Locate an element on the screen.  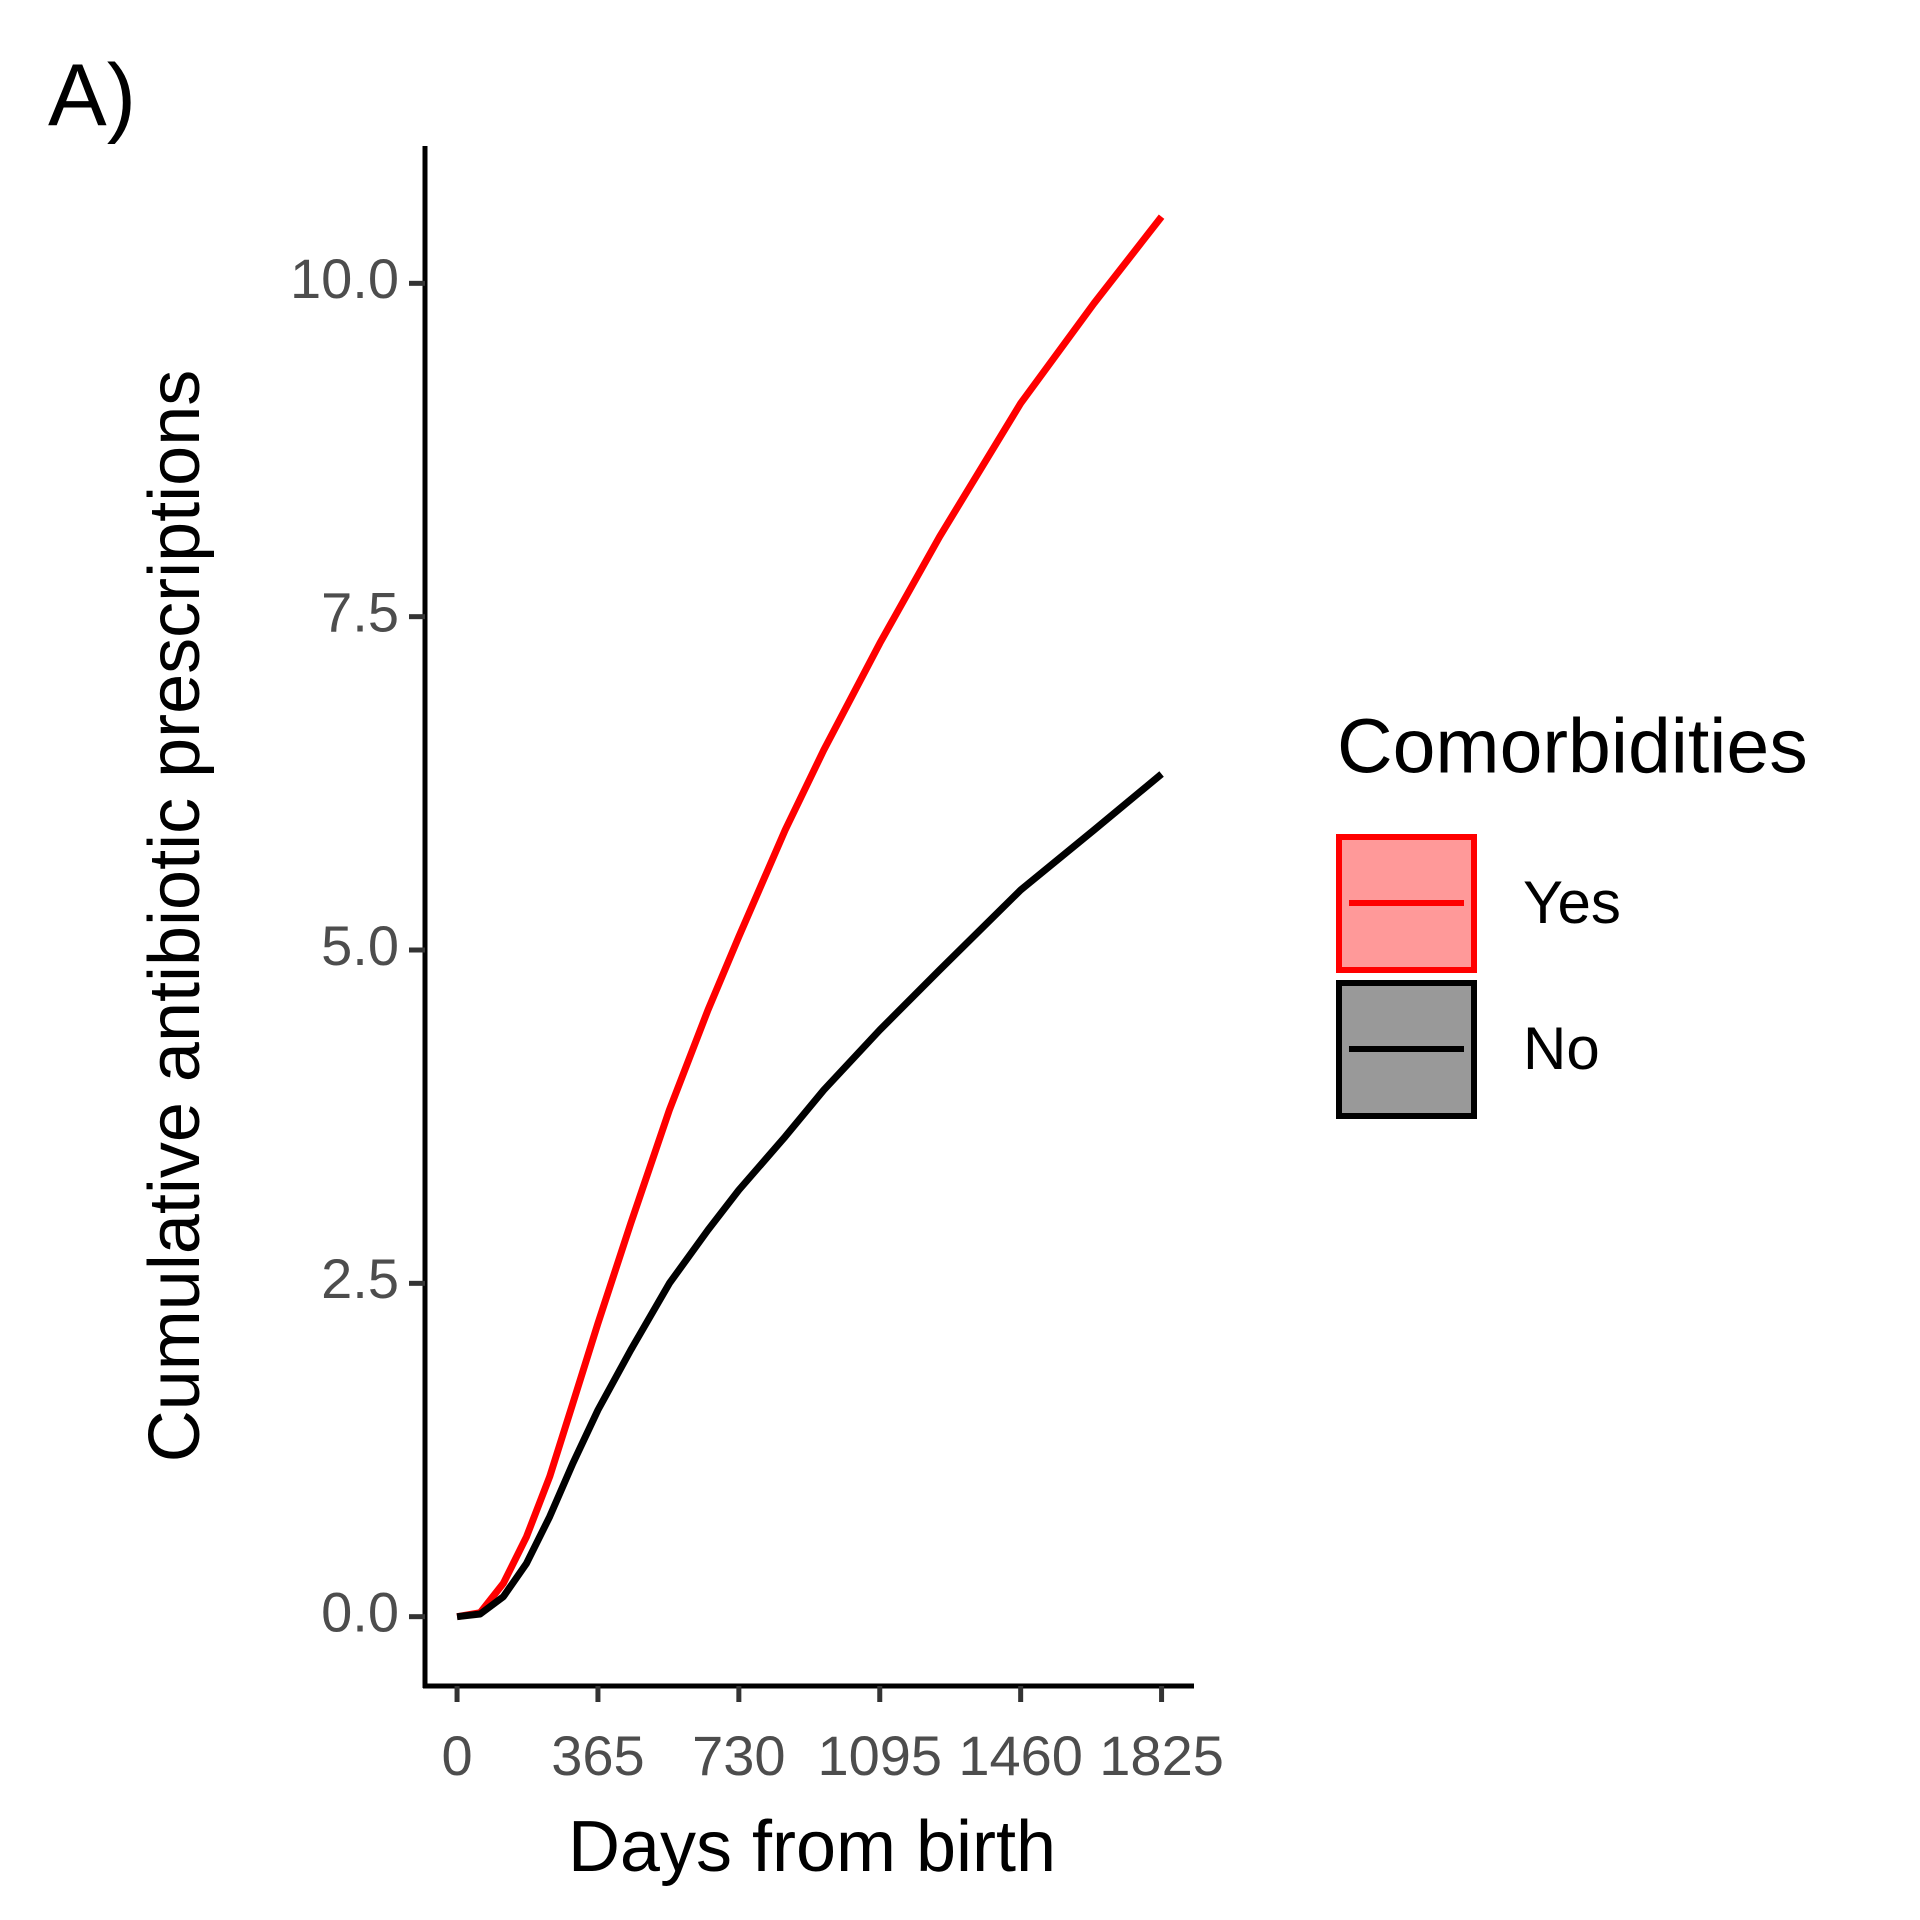
y-tick-label: 0.0 is located at coordinates (360, 1611).